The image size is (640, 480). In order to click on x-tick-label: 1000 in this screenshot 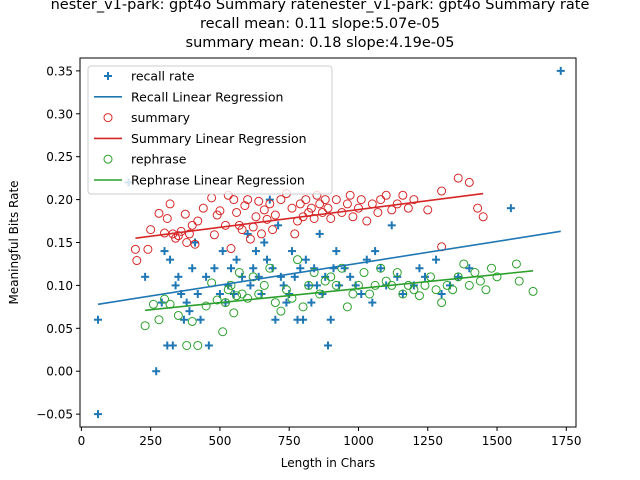, I will do `click(358, 441)`.